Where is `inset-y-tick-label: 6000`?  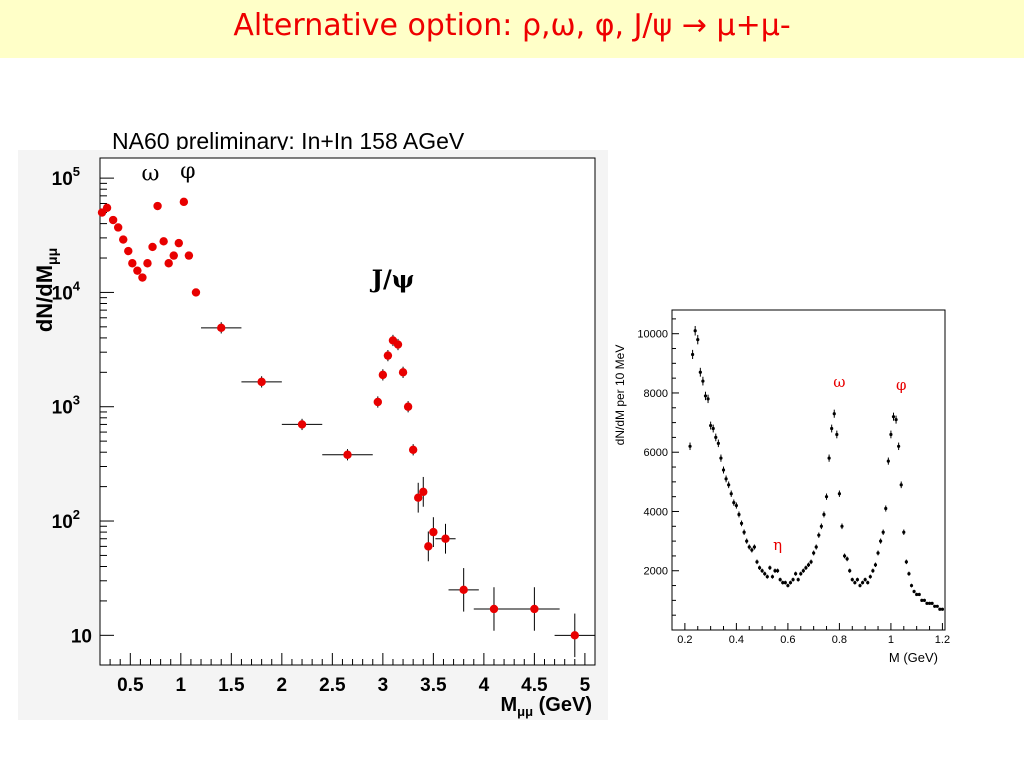
inset-y-tick-label: 6000 is located at coordinates (656, 453).